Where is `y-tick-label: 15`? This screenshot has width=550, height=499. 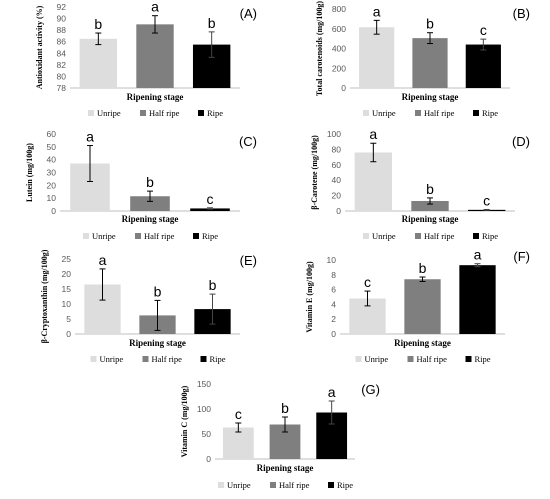
y-tick-label: 15 is located at coordinates (67, 289).